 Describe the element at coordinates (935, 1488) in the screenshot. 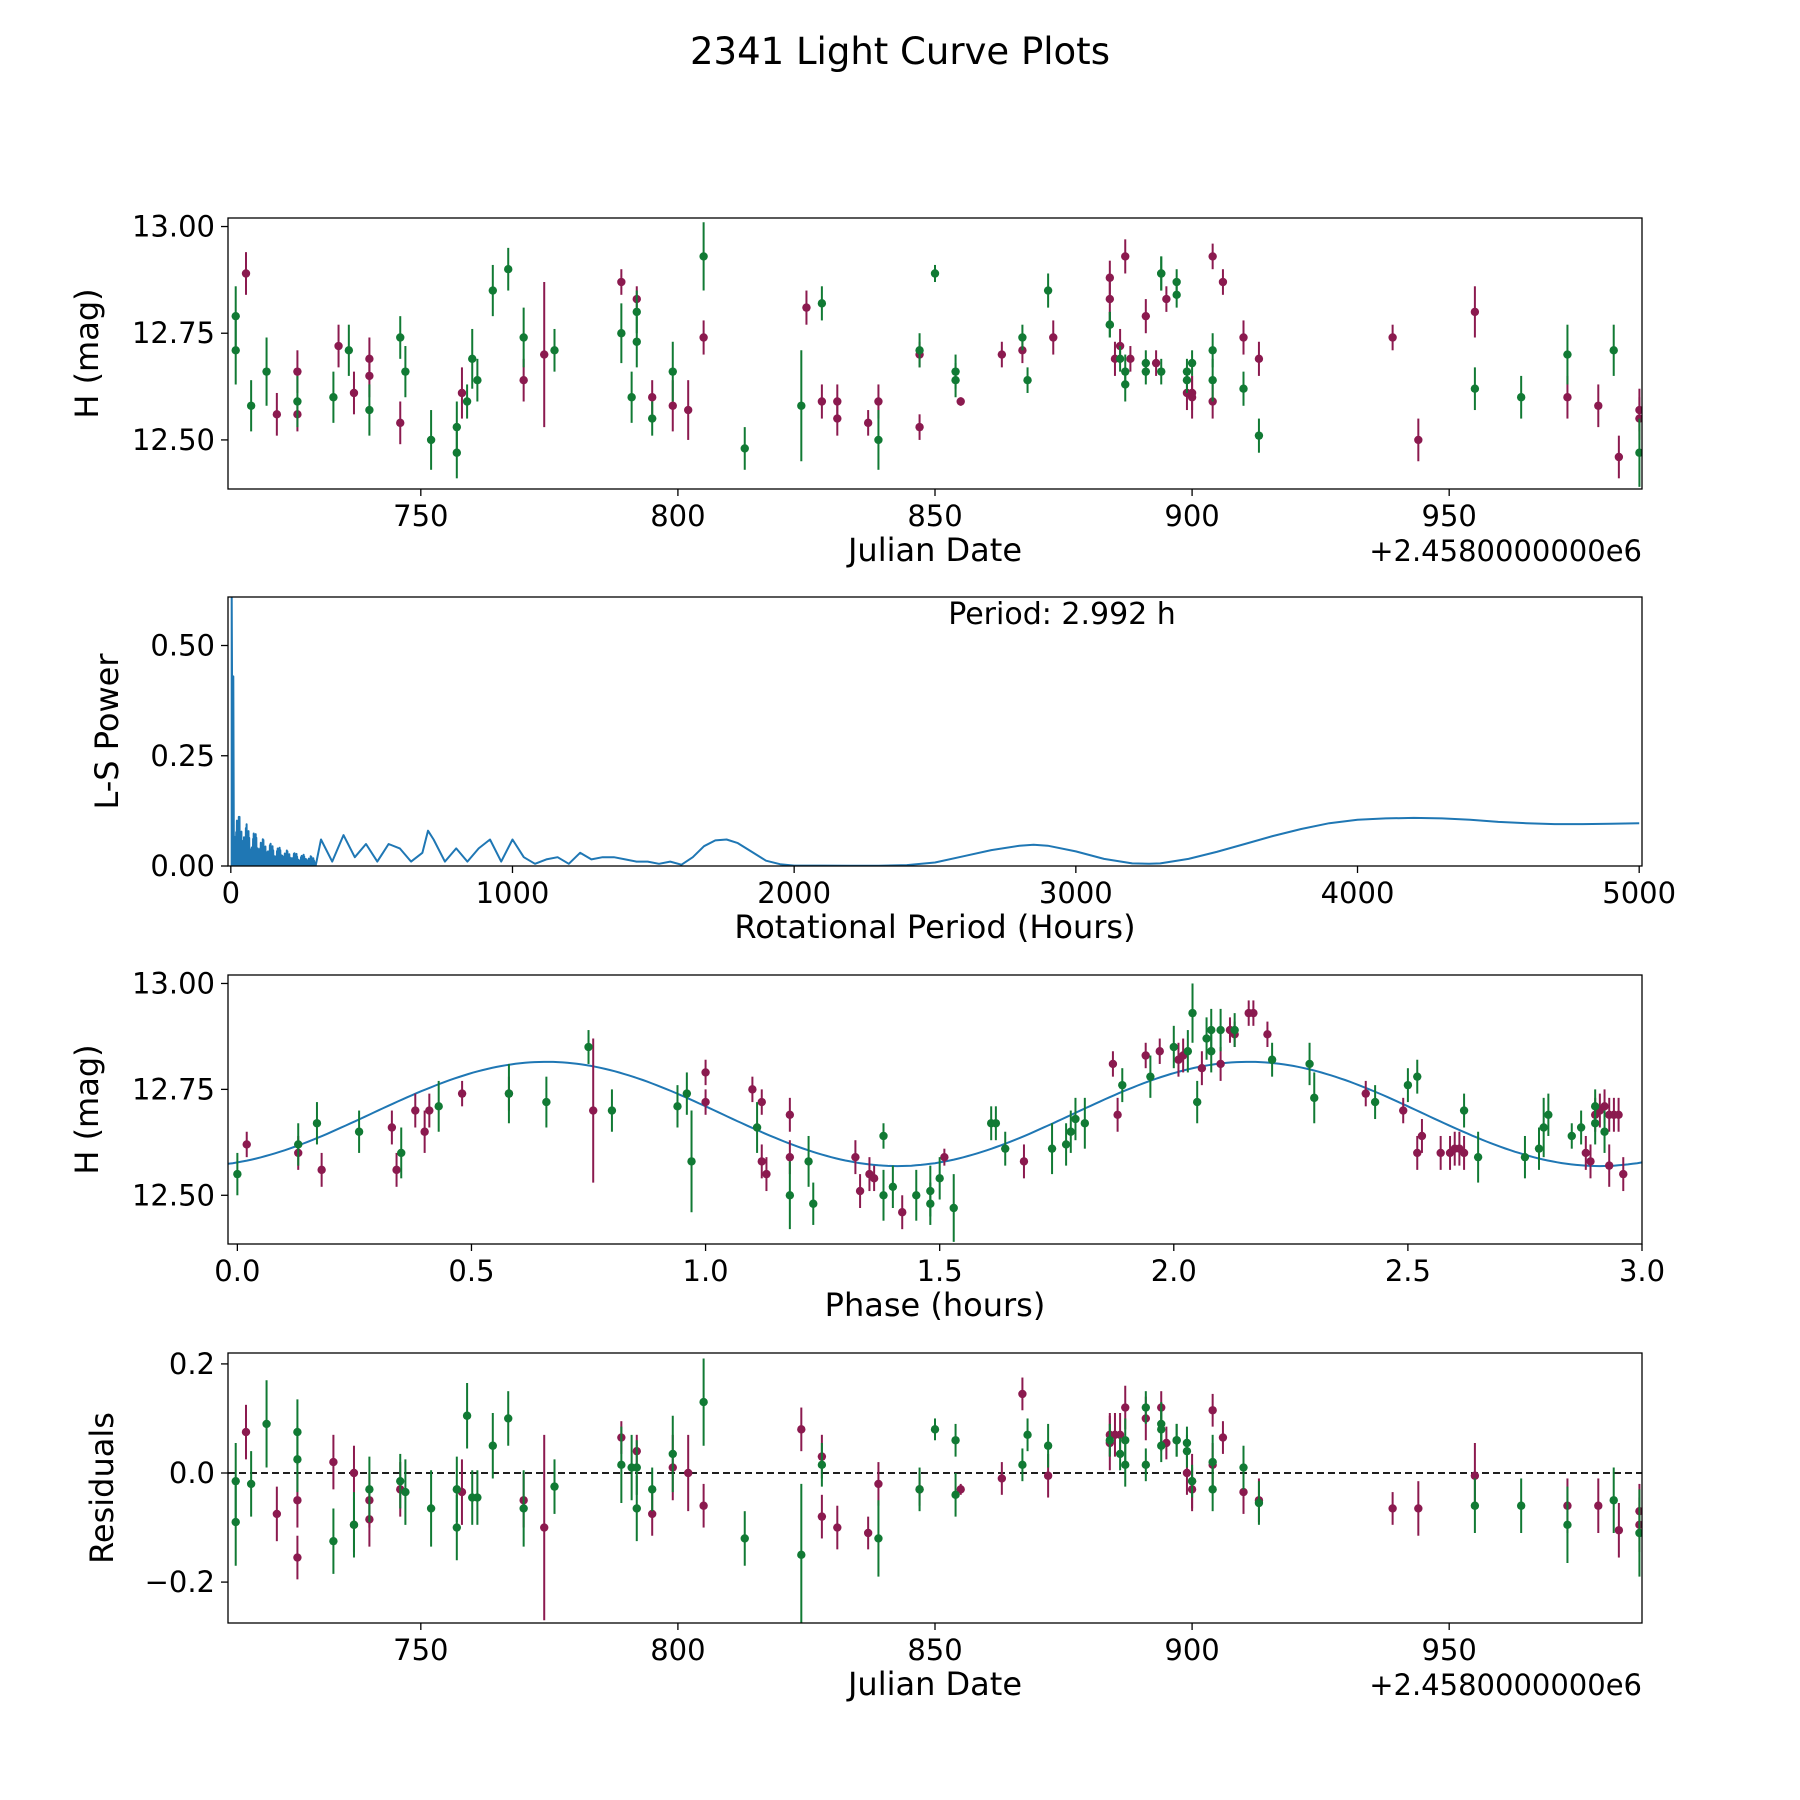

I see `axes-frame` at that location.